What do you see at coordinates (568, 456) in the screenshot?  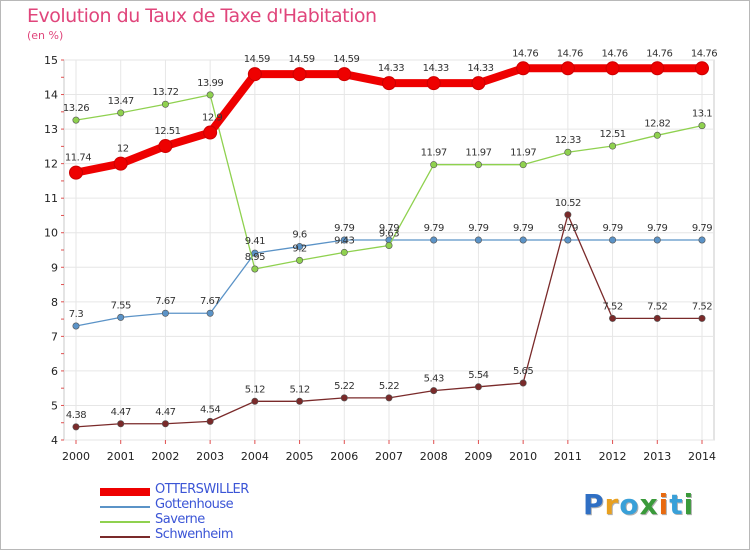 I see `x-tick-label: 2011` at bounding box center [568, 456].